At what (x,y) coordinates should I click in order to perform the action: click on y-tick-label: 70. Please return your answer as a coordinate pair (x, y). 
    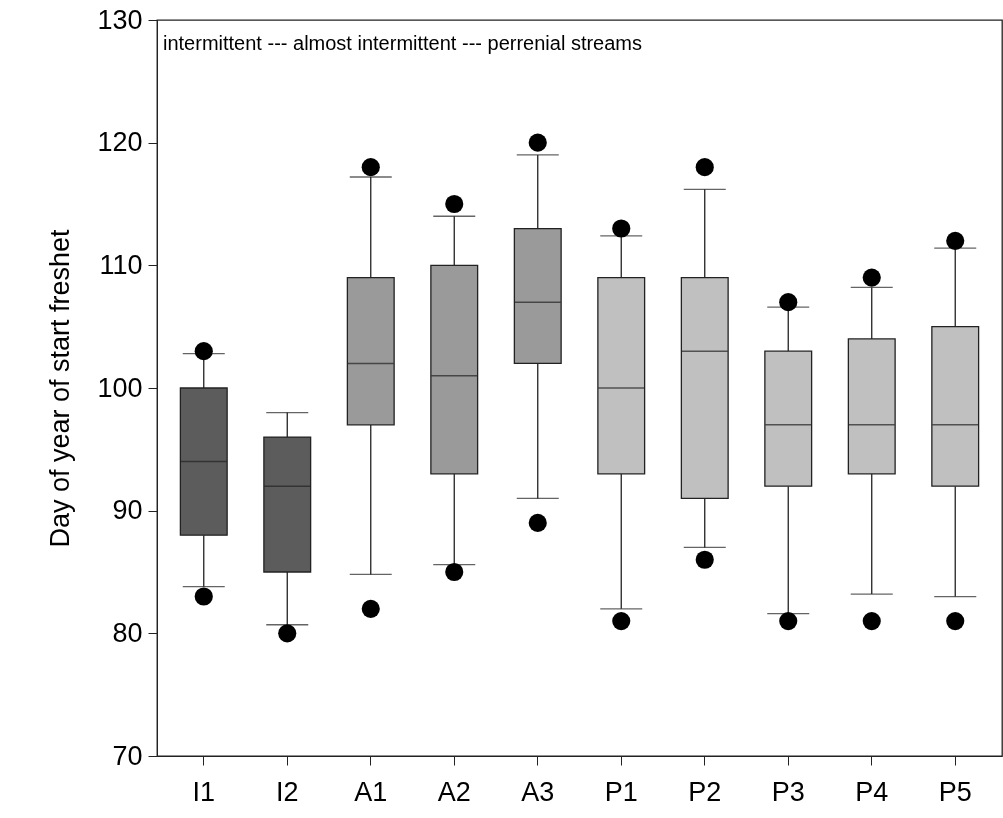
    Looking at the image, I should click on (127, 755).